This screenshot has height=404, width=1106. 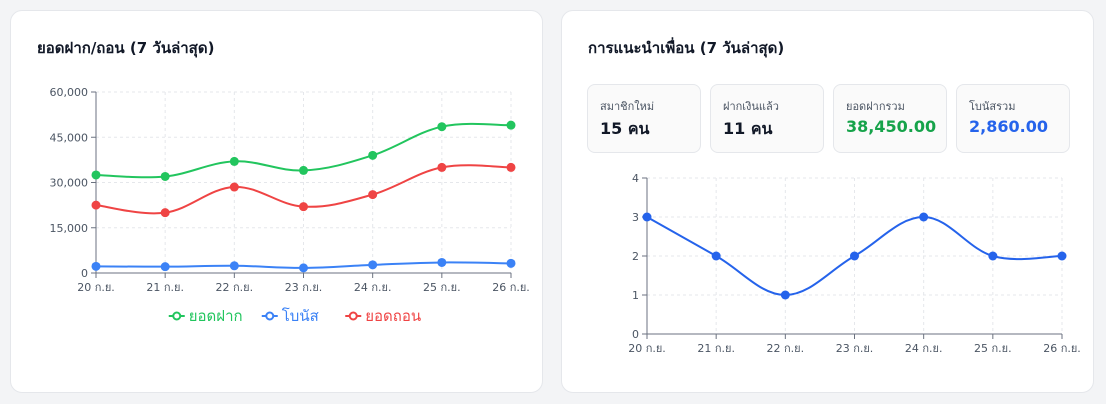 I want to click on stat-value: 11 คน, so click(x=748, y=128).